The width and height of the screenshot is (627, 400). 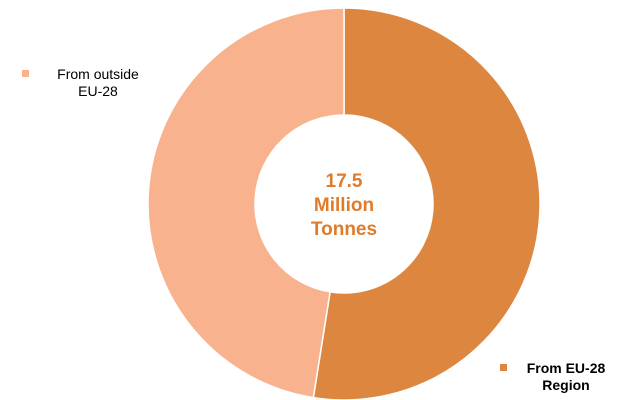 What do you see at coordinates (344, 181) in the screenshot?
I see `center-value: 17.5` at bounding box center [344, 181].